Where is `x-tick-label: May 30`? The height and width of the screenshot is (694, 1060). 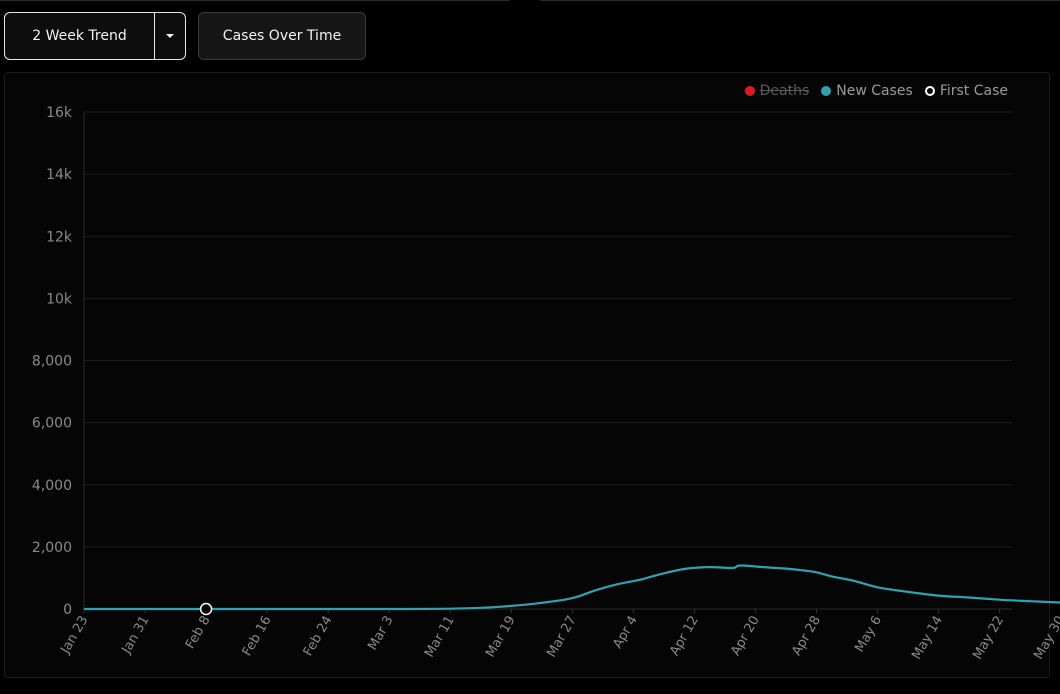 x-tick-label: May 30 is located at coordinates (1045, 638).